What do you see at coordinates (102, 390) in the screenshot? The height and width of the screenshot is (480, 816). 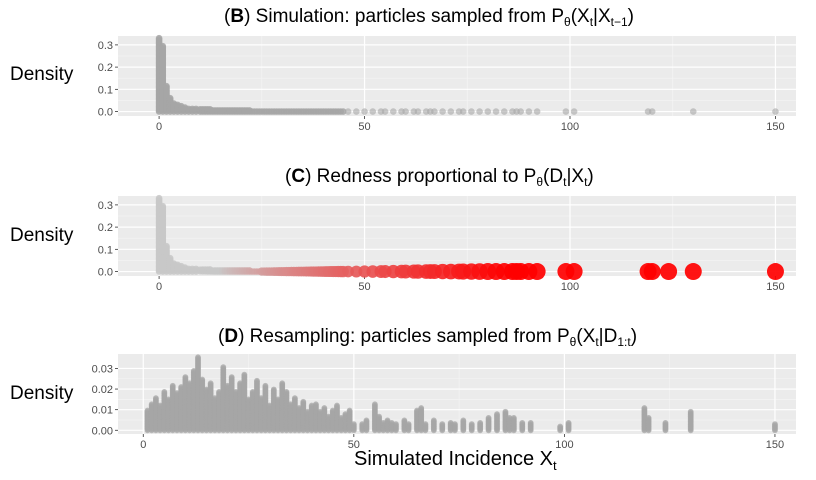 I see `y-tick-label: 0.02` at bounding box center [102, 390].